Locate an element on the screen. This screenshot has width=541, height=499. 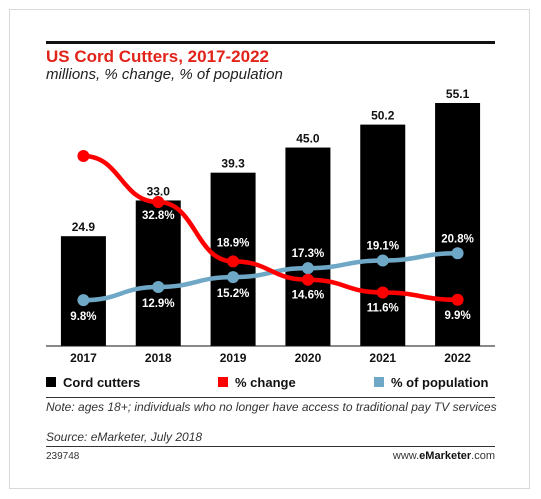
chart-id: 239748 is located at coordinates (63, 456).